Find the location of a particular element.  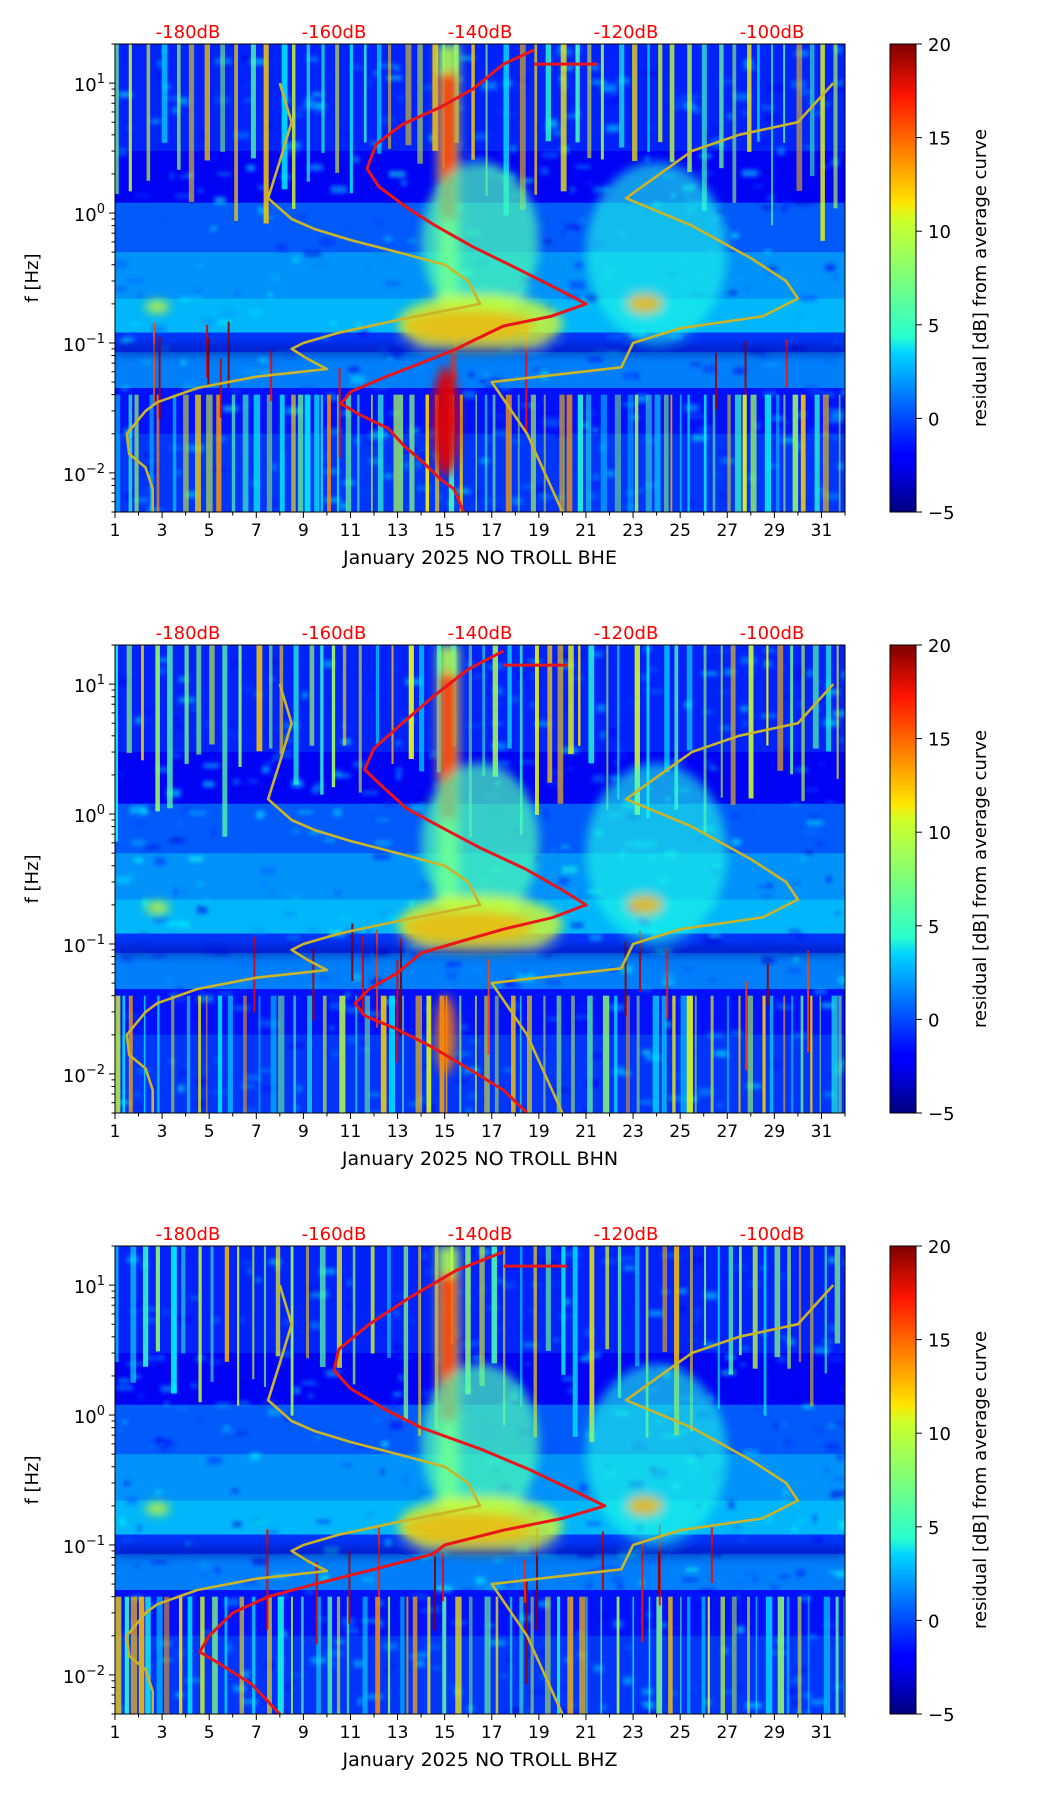

olive-curve-left is located at coordinates (303, 297).